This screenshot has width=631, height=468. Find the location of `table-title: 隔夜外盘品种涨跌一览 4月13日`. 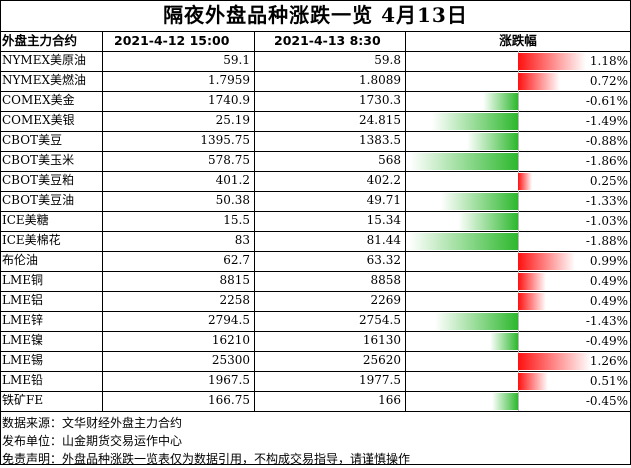

table-title: 隔夜外盘品种涨跌一览 4月13日 is located at coordinates (315, 15).